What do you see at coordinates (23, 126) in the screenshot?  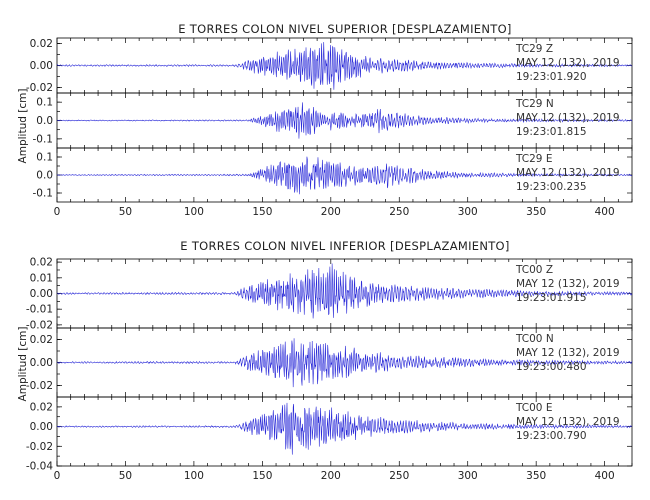 I see `upper-y-axis-label: Amplitud [cm]` at bounding box center [23, 126].